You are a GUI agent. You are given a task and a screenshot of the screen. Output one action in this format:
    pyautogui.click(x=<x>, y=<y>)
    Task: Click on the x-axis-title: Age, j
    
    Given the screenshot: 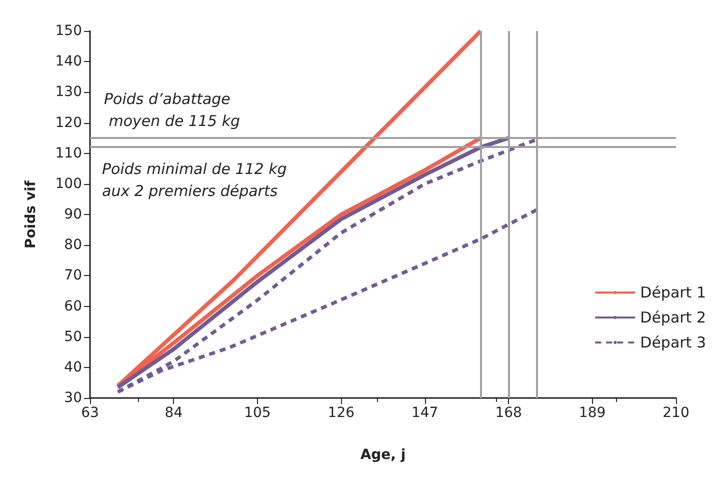 What is the action you would take?
    pyautogui.click(x=383, y=455)
    